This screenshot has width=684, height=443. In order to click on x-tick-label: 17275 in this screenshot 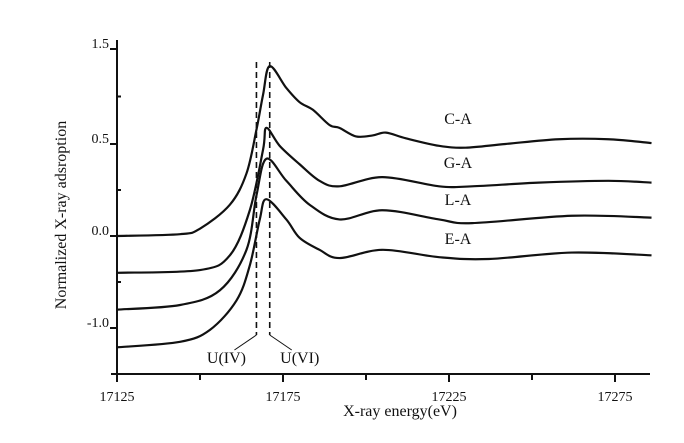, I will do `click(615, 397)`.